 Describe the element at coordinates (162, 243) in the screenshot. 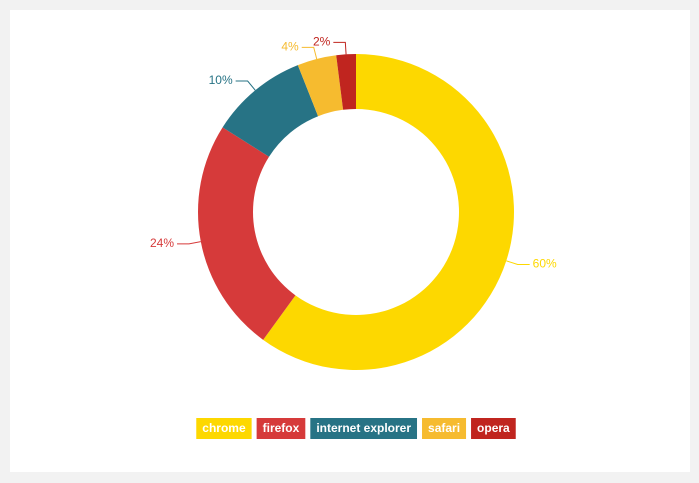

I see `data-label: 24%` at that location.